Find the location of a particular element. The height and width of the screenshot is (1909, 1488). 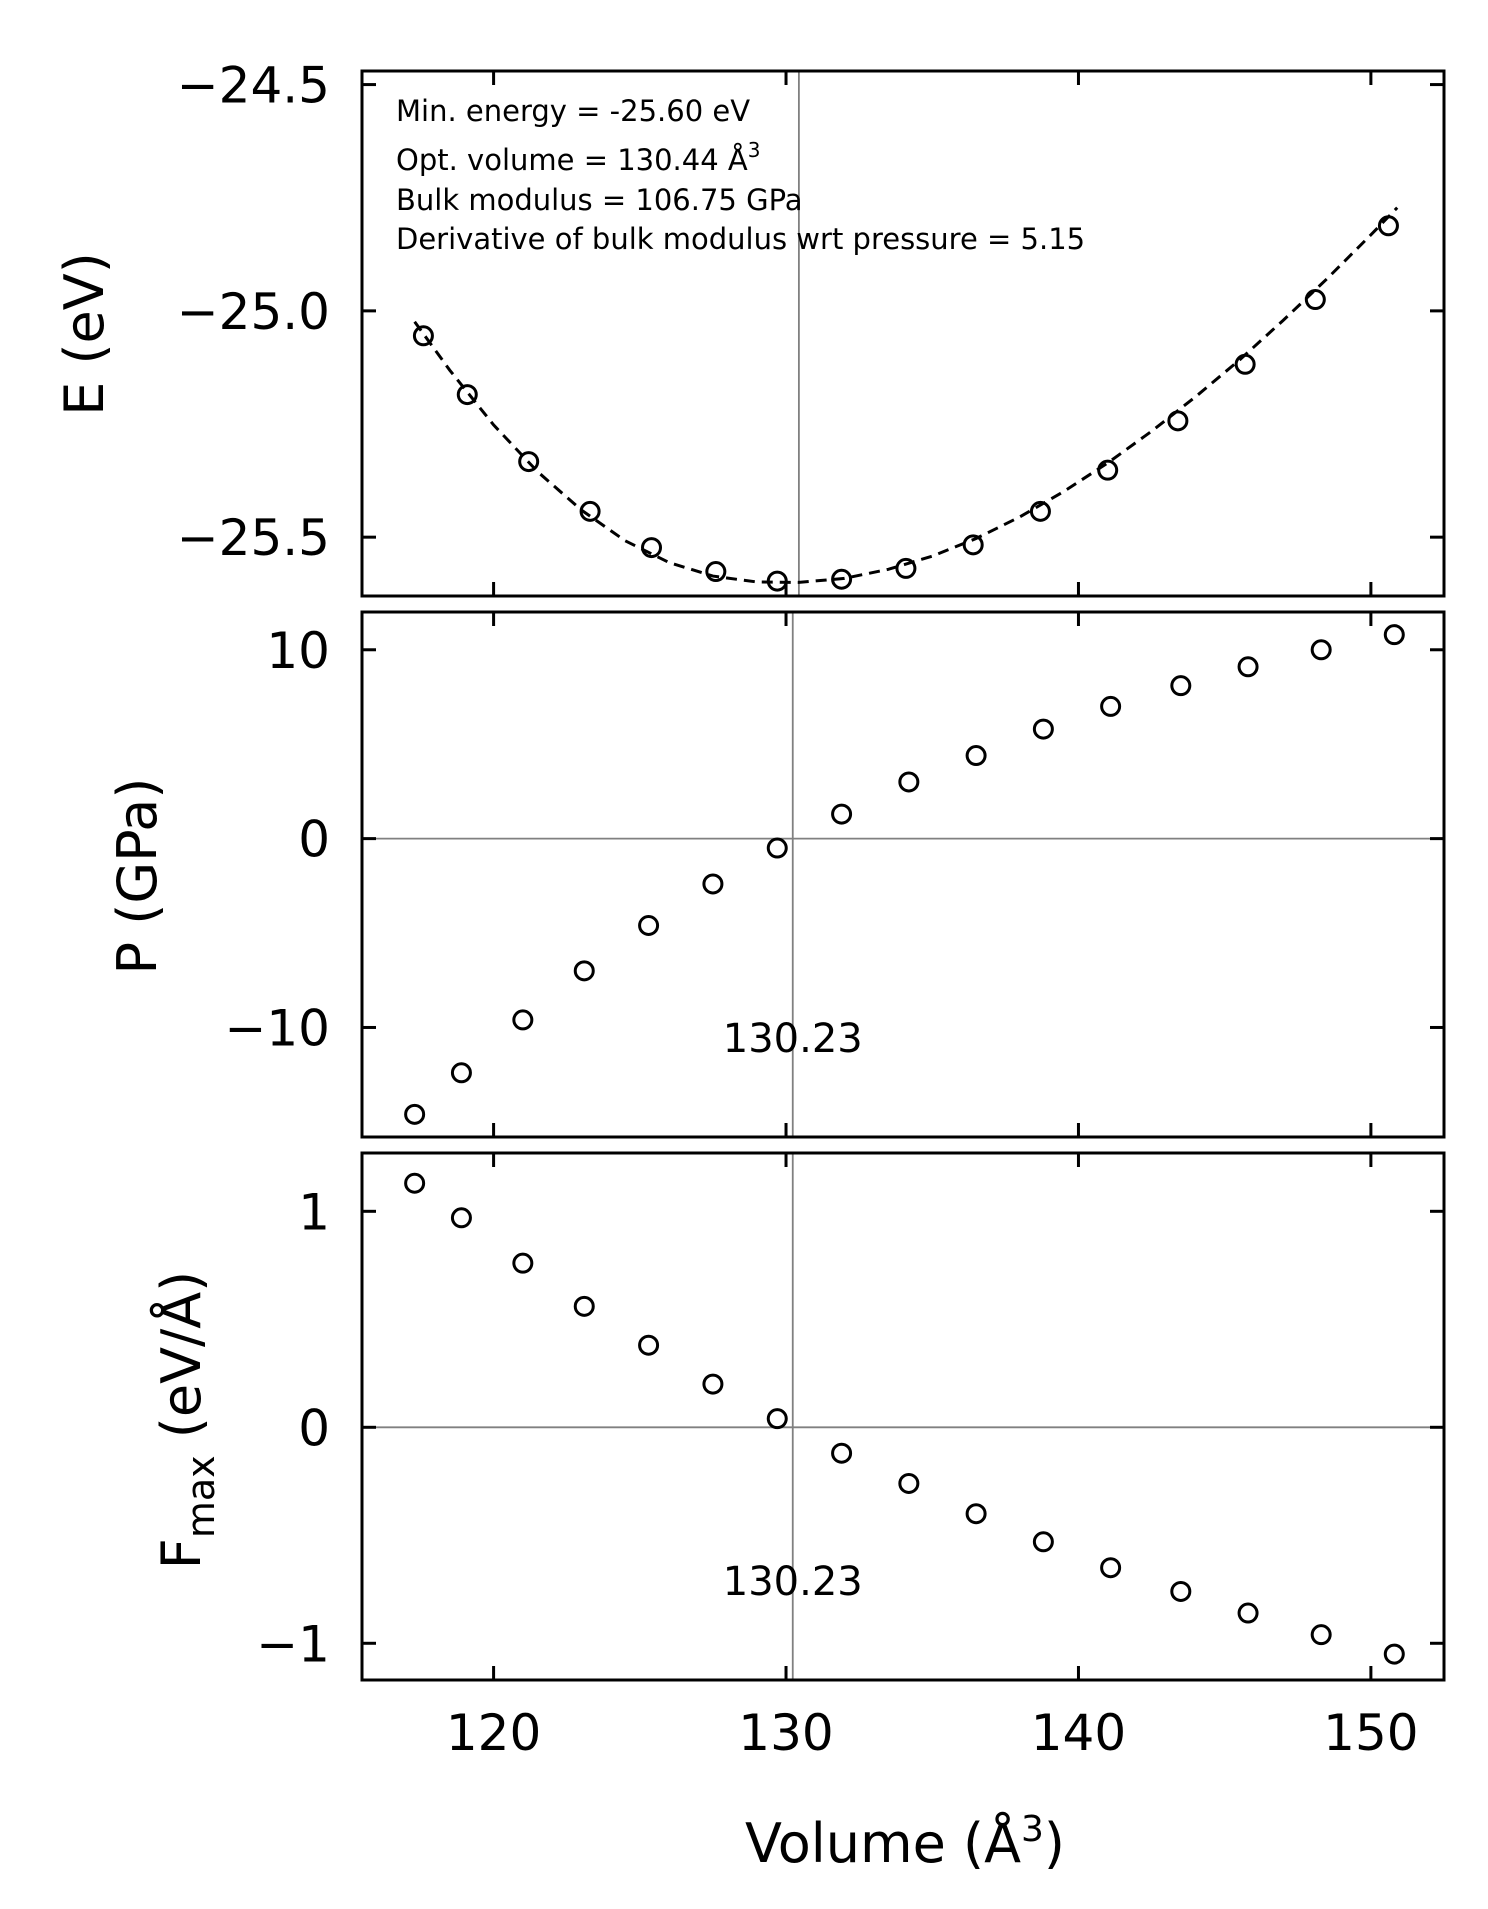

volume-x-tick-labels: 120 130 140 150 is located at coordinates (932, 1733).